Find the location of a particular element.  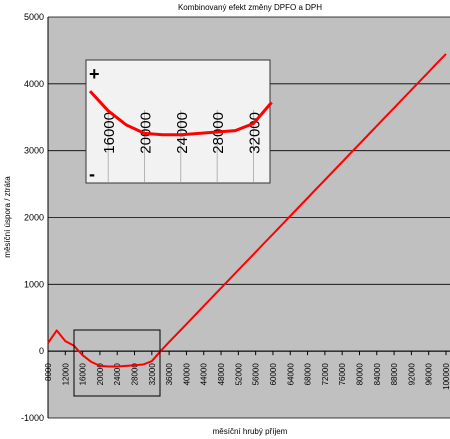

chart-title: Kombinovaný efekt změny DPFO a DPH is located at coordinates (250, 7).